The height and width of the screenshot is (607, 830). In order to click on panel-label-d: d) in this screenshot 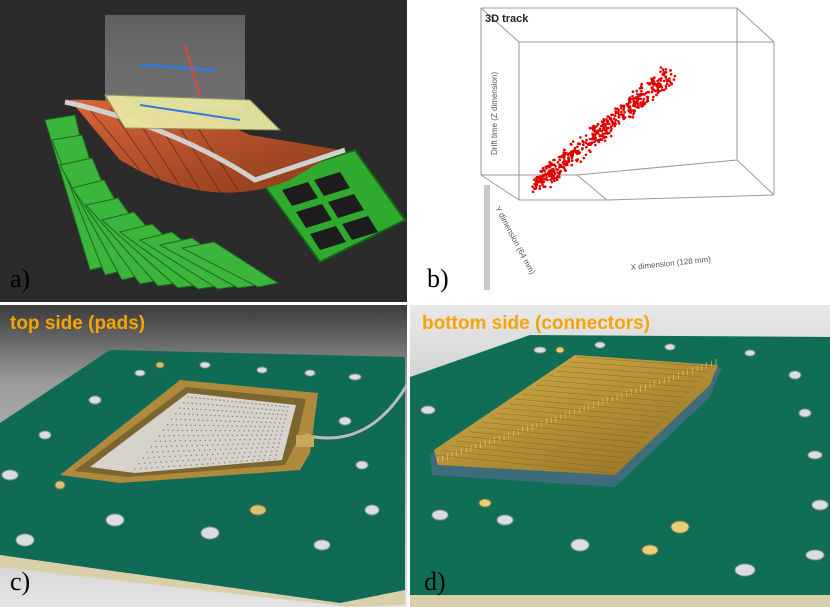, I will do `click(435, 581)`.